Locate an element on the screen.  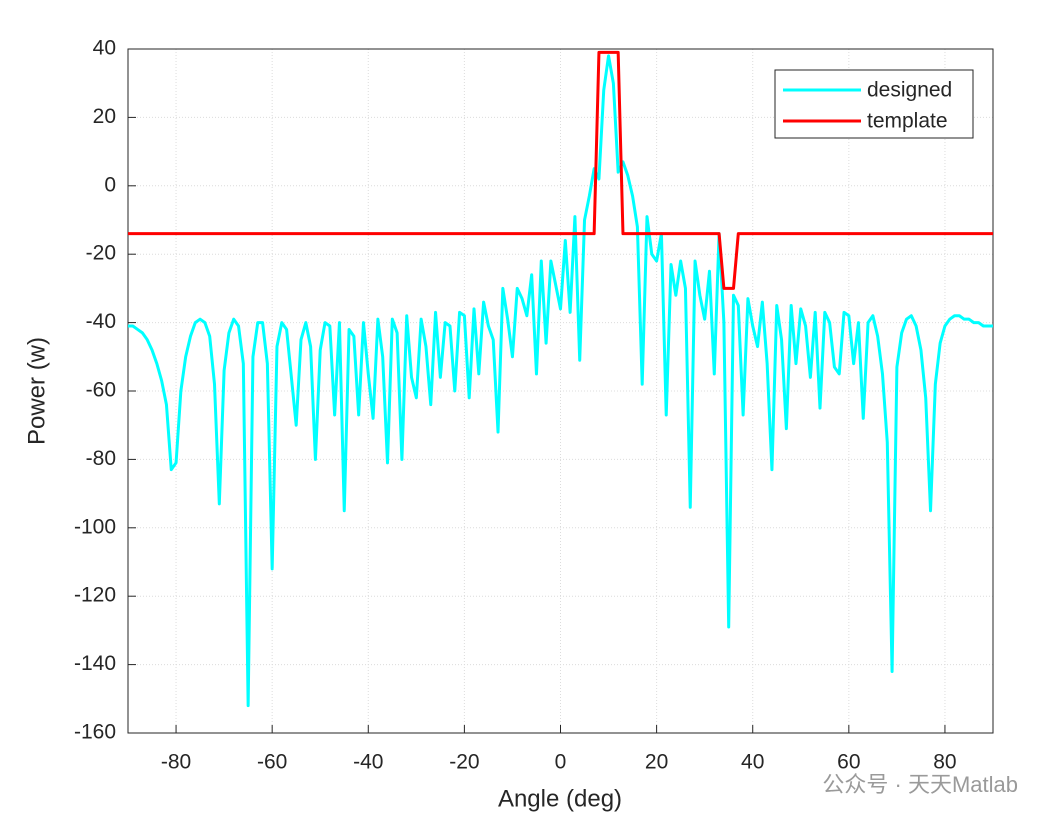
y-tick-label: -100 is located at coordinates (95, 526).